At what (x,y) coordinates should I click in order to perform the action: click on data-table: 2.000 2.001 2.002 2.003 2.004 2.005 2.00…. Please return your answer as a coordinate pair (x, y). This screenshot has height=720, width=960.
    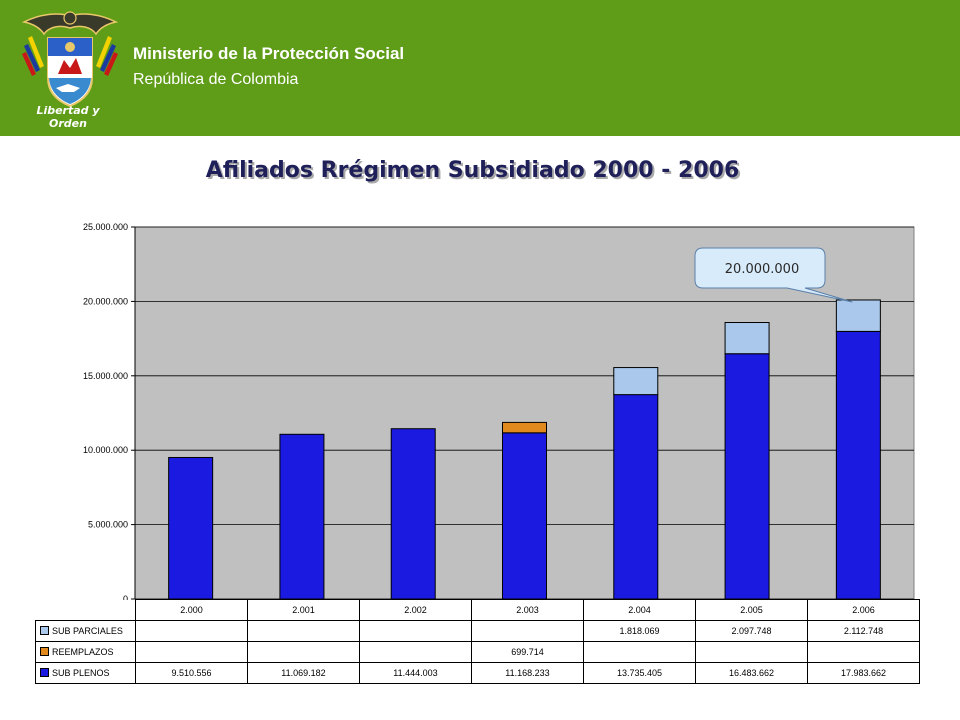
    Looking at the image, I should click on (477, 641).